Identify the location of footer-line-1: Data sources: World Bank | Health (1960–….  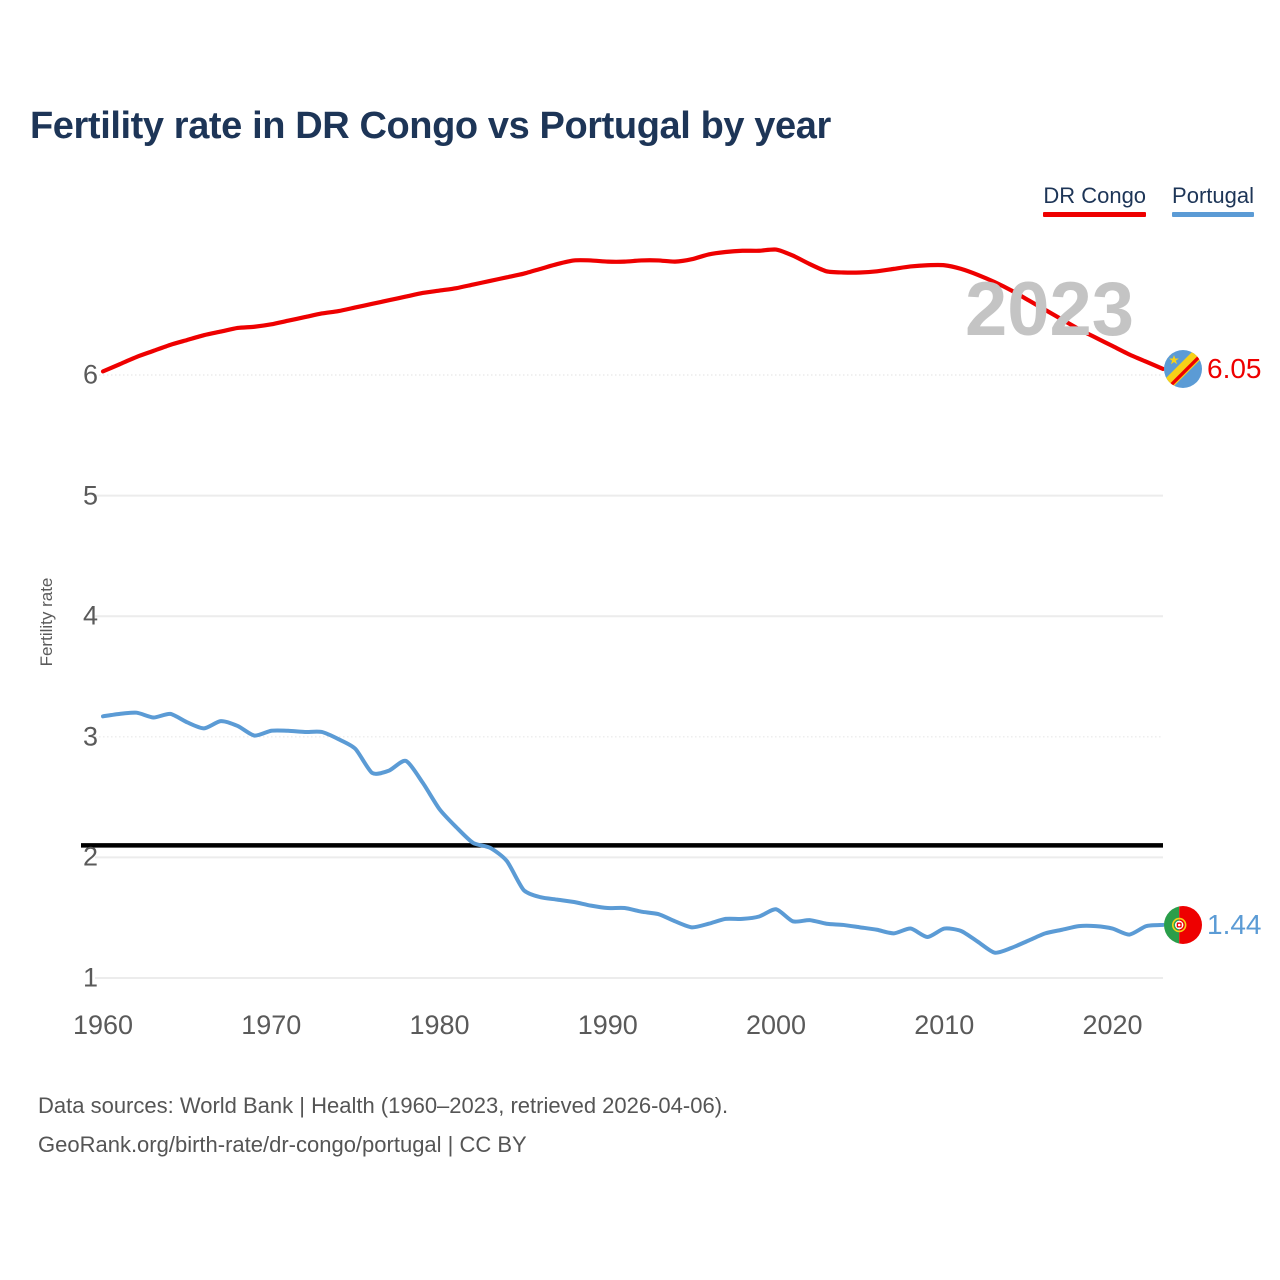
(383, 1105).